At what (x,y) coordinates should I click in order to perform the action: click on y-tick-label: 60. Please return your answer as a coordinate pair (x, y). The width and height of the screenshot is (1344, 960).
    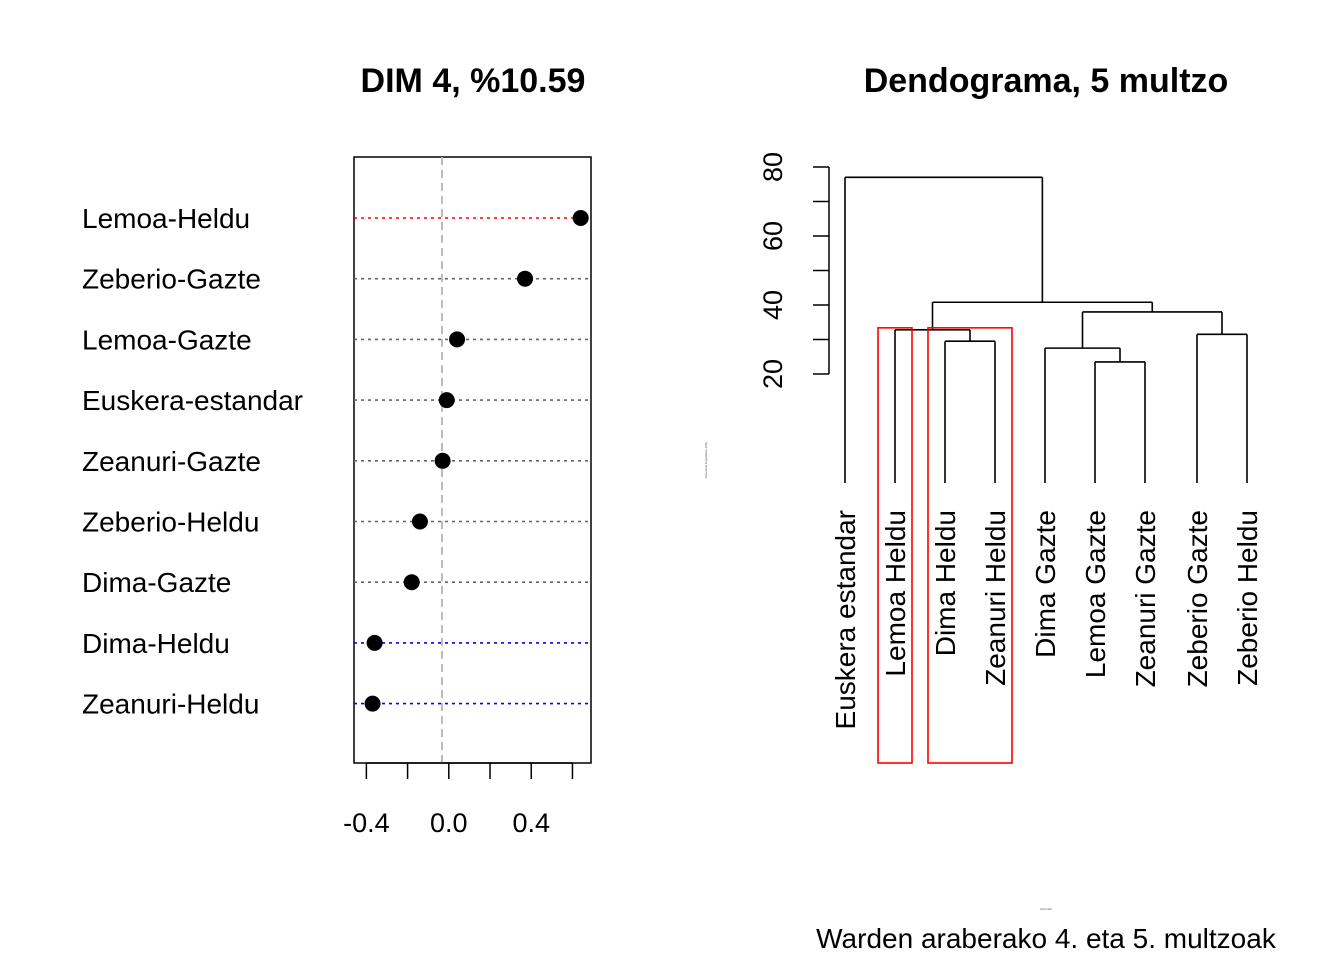
    Looking at the image, I should click on (773, 236).